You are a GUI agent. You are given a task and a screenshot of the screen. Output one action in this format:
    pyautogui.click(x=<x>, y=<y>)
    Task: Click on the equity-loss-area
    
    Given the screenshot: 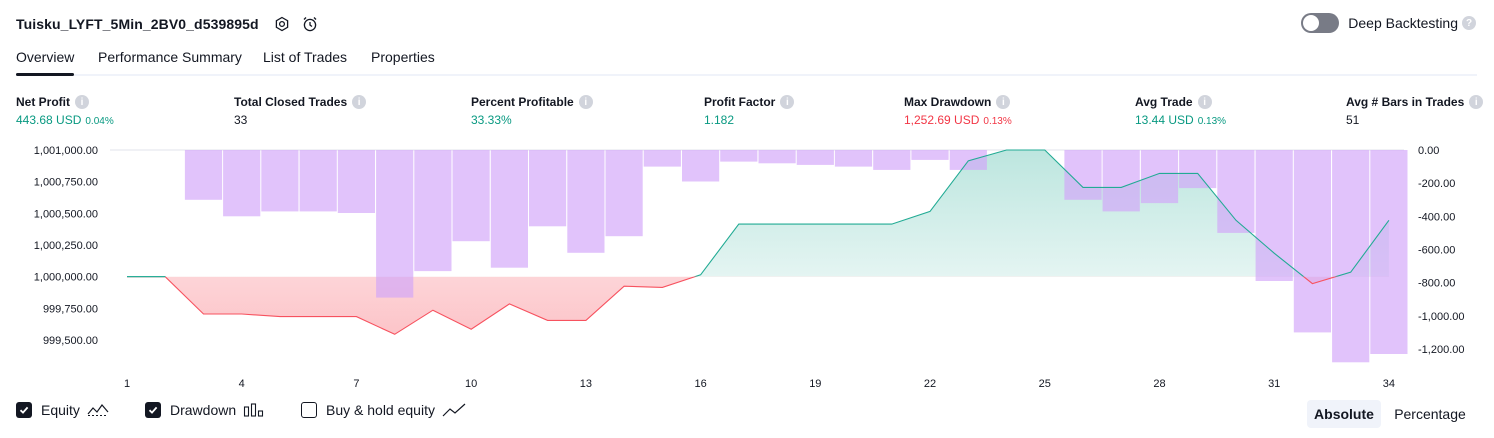 What is the action you would take?
    pyautogui.click(x=758, y=305)
    